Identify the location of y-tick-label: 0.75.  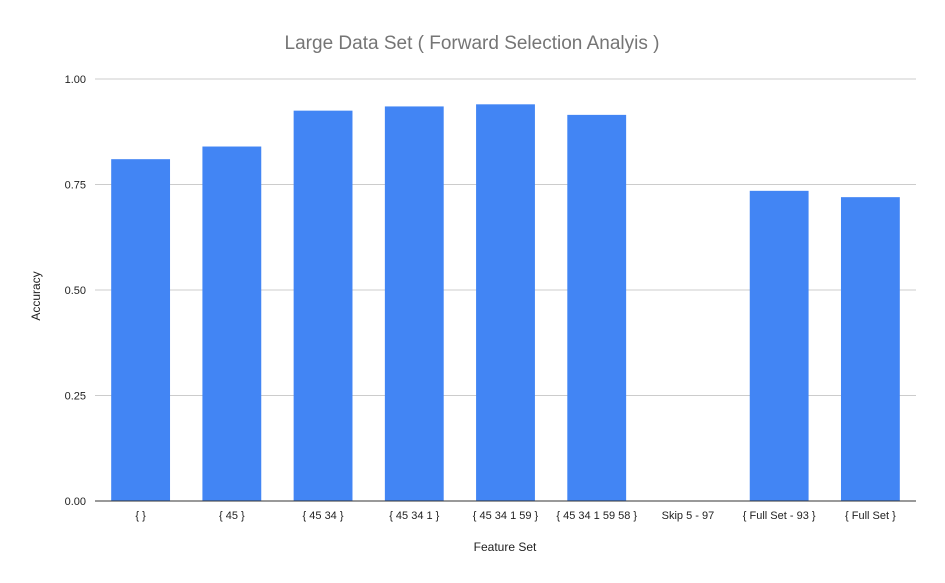
(75, 186).